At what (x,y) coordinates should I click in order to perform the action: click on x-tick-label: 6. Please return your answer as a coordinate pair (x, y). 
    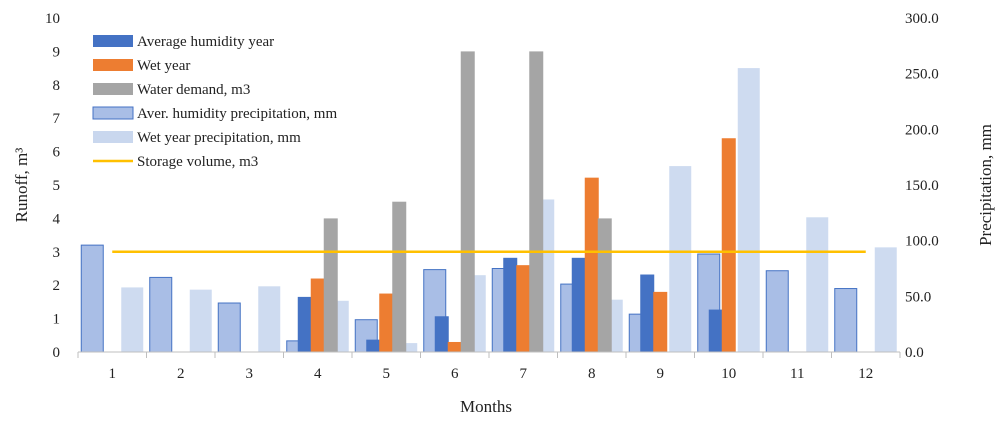
    Looking at the image, I should click on (455, 374).